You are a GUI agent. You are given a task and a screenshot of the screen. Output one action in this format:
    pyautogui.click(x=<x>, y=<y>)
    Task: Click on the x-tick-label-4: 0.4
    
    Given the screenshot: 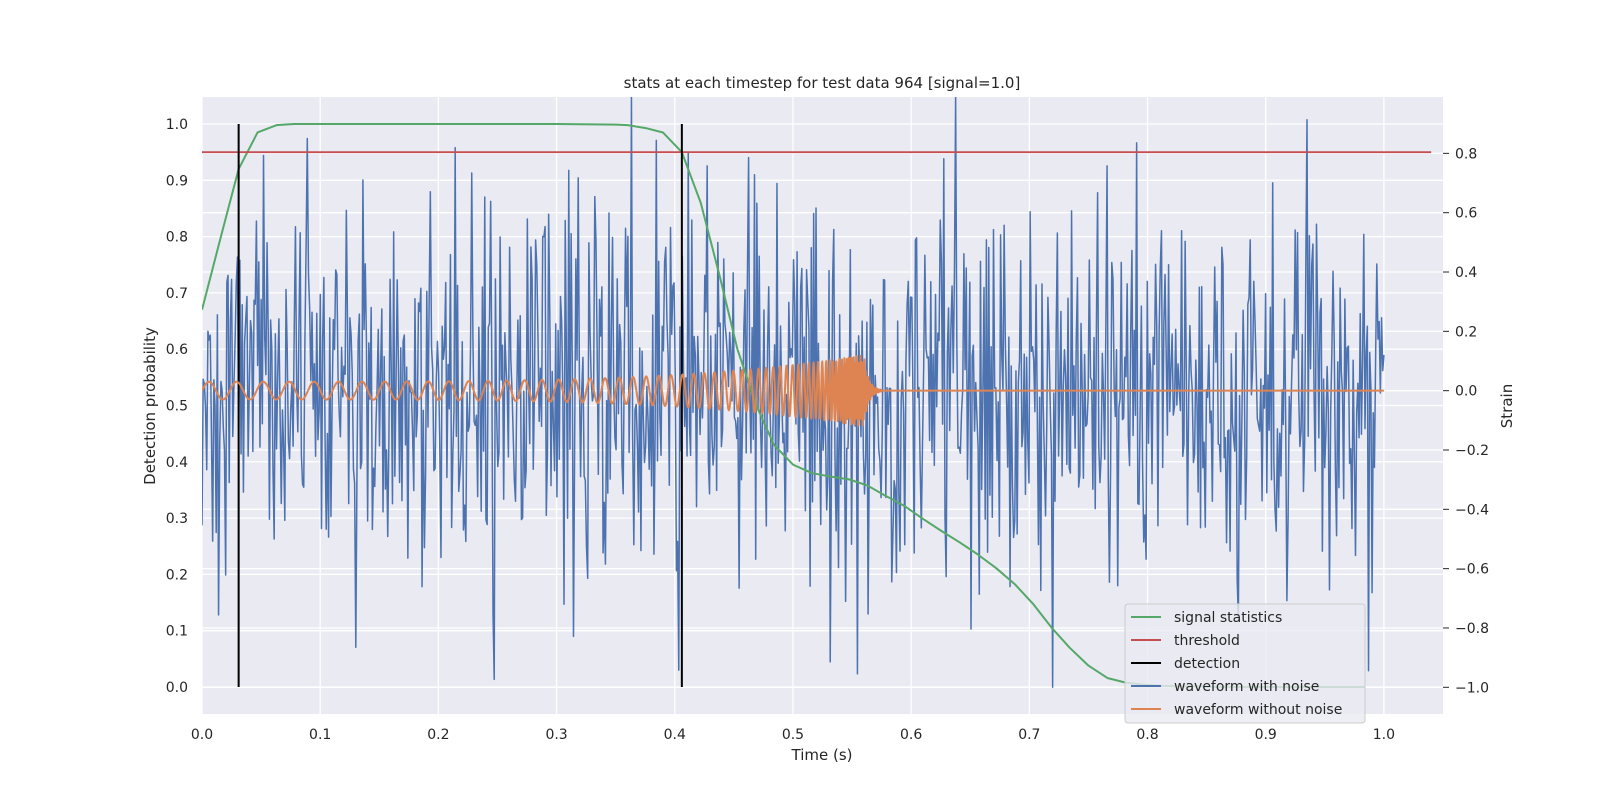 What is the action you would take?
    pyautogui.click(x=675, y=735)
    